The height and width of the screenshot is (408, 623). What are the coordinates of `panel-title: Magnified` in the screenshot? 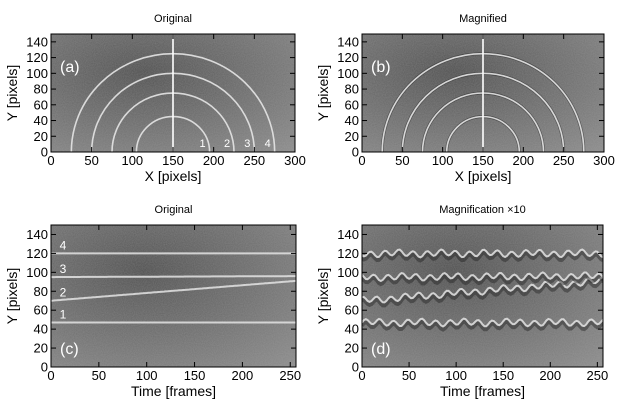 It's located at (483, 19).